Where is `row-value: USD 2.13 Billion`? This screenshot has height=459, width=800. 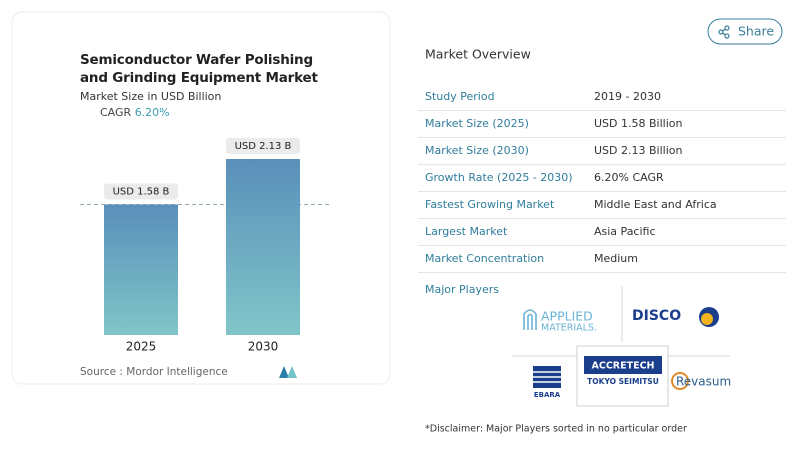
row-value: USD 2.13 Billion is located at coordinates (638, 150).